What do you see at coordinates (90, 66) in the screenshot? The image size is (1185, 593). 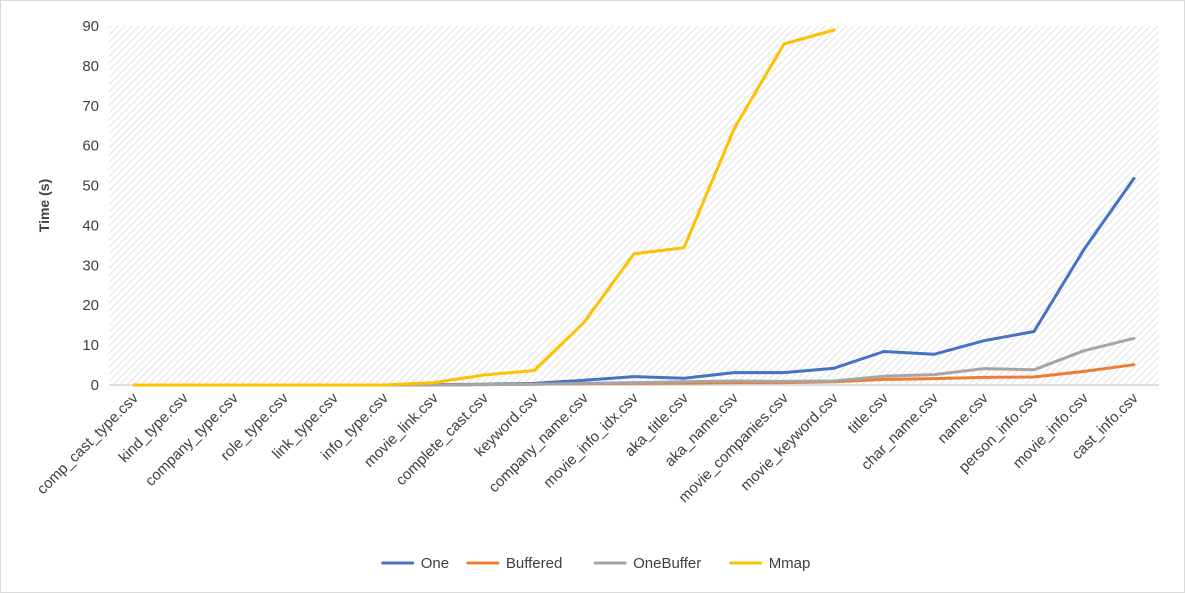 I see `y-tick-label: 80` at bounding box center [90, 66].